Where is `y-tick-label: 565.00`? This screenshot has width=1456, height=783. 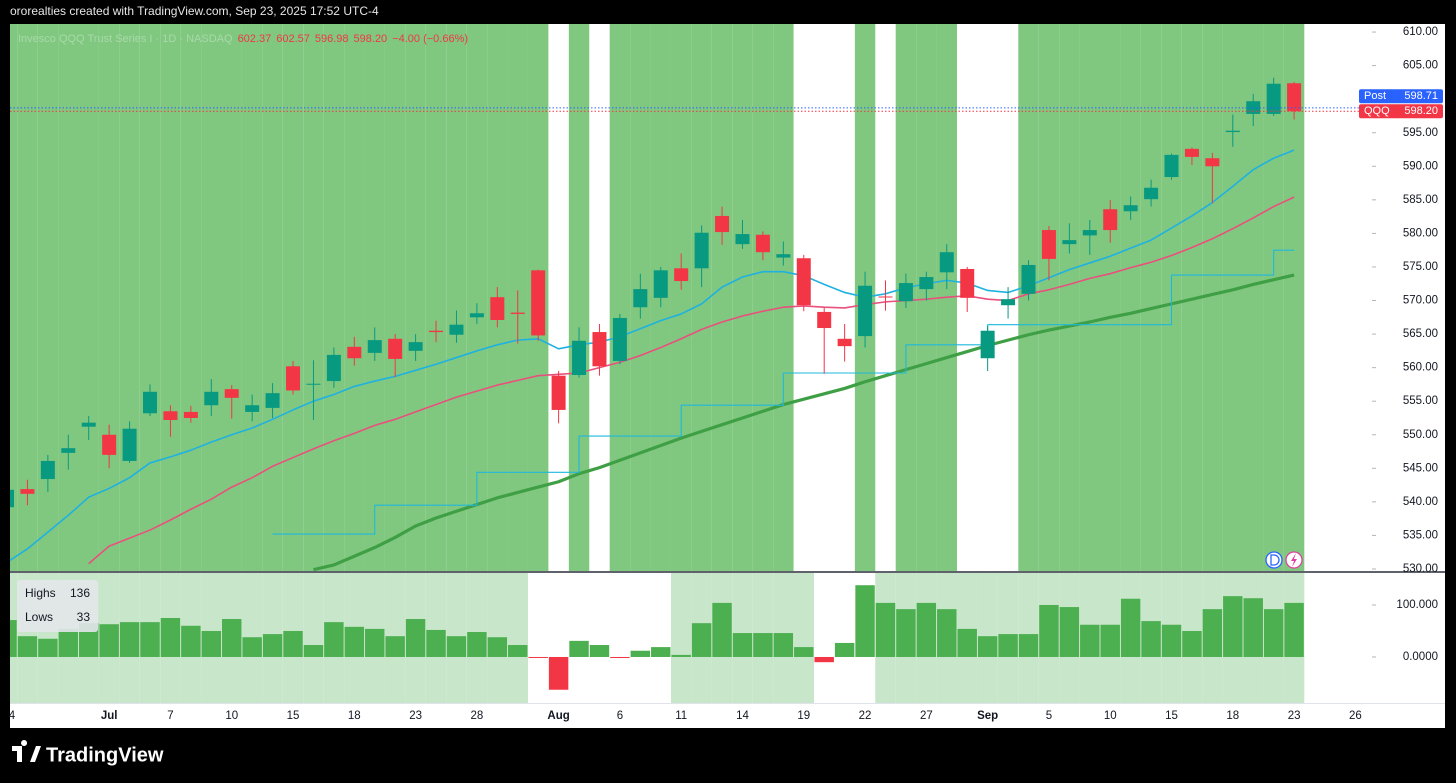 y-tick-label: 565.00 is located at coordinates (1420, 334).